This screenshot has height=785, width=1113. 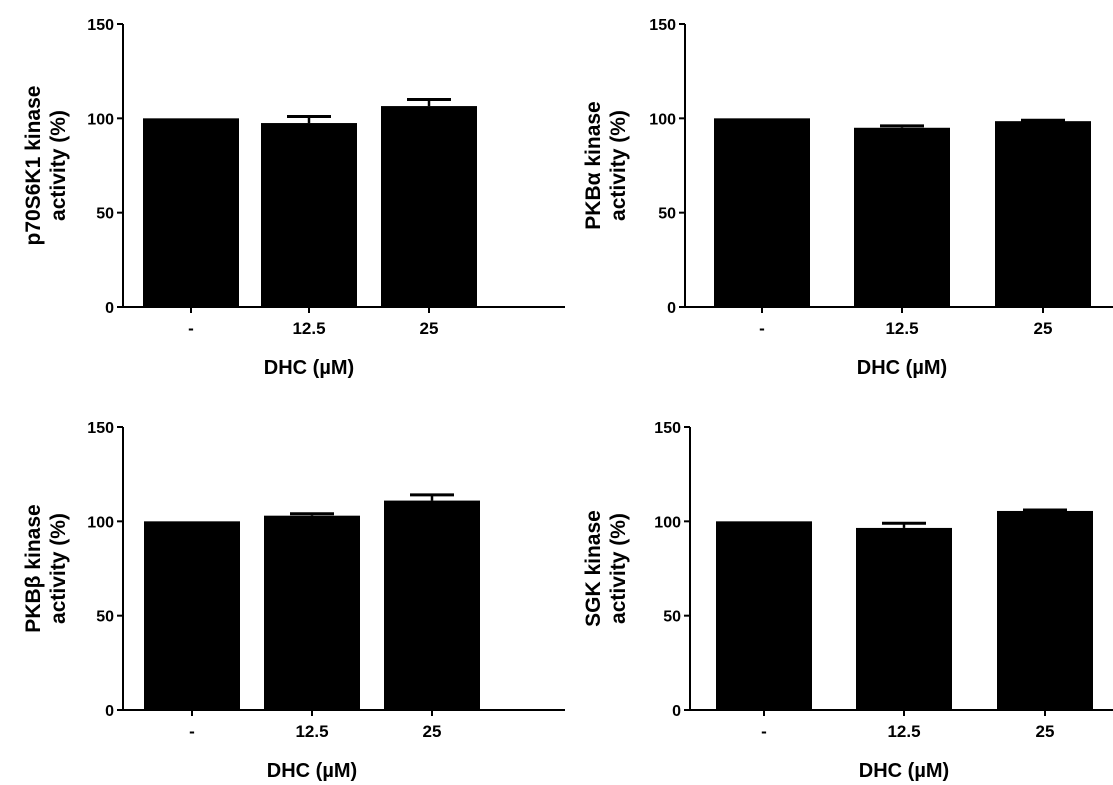 What do you see at coordinates (593, 568) in the screenshot?
I see `y-axis-title-line-1: SGK kinase` at bounding box center [593, 568].